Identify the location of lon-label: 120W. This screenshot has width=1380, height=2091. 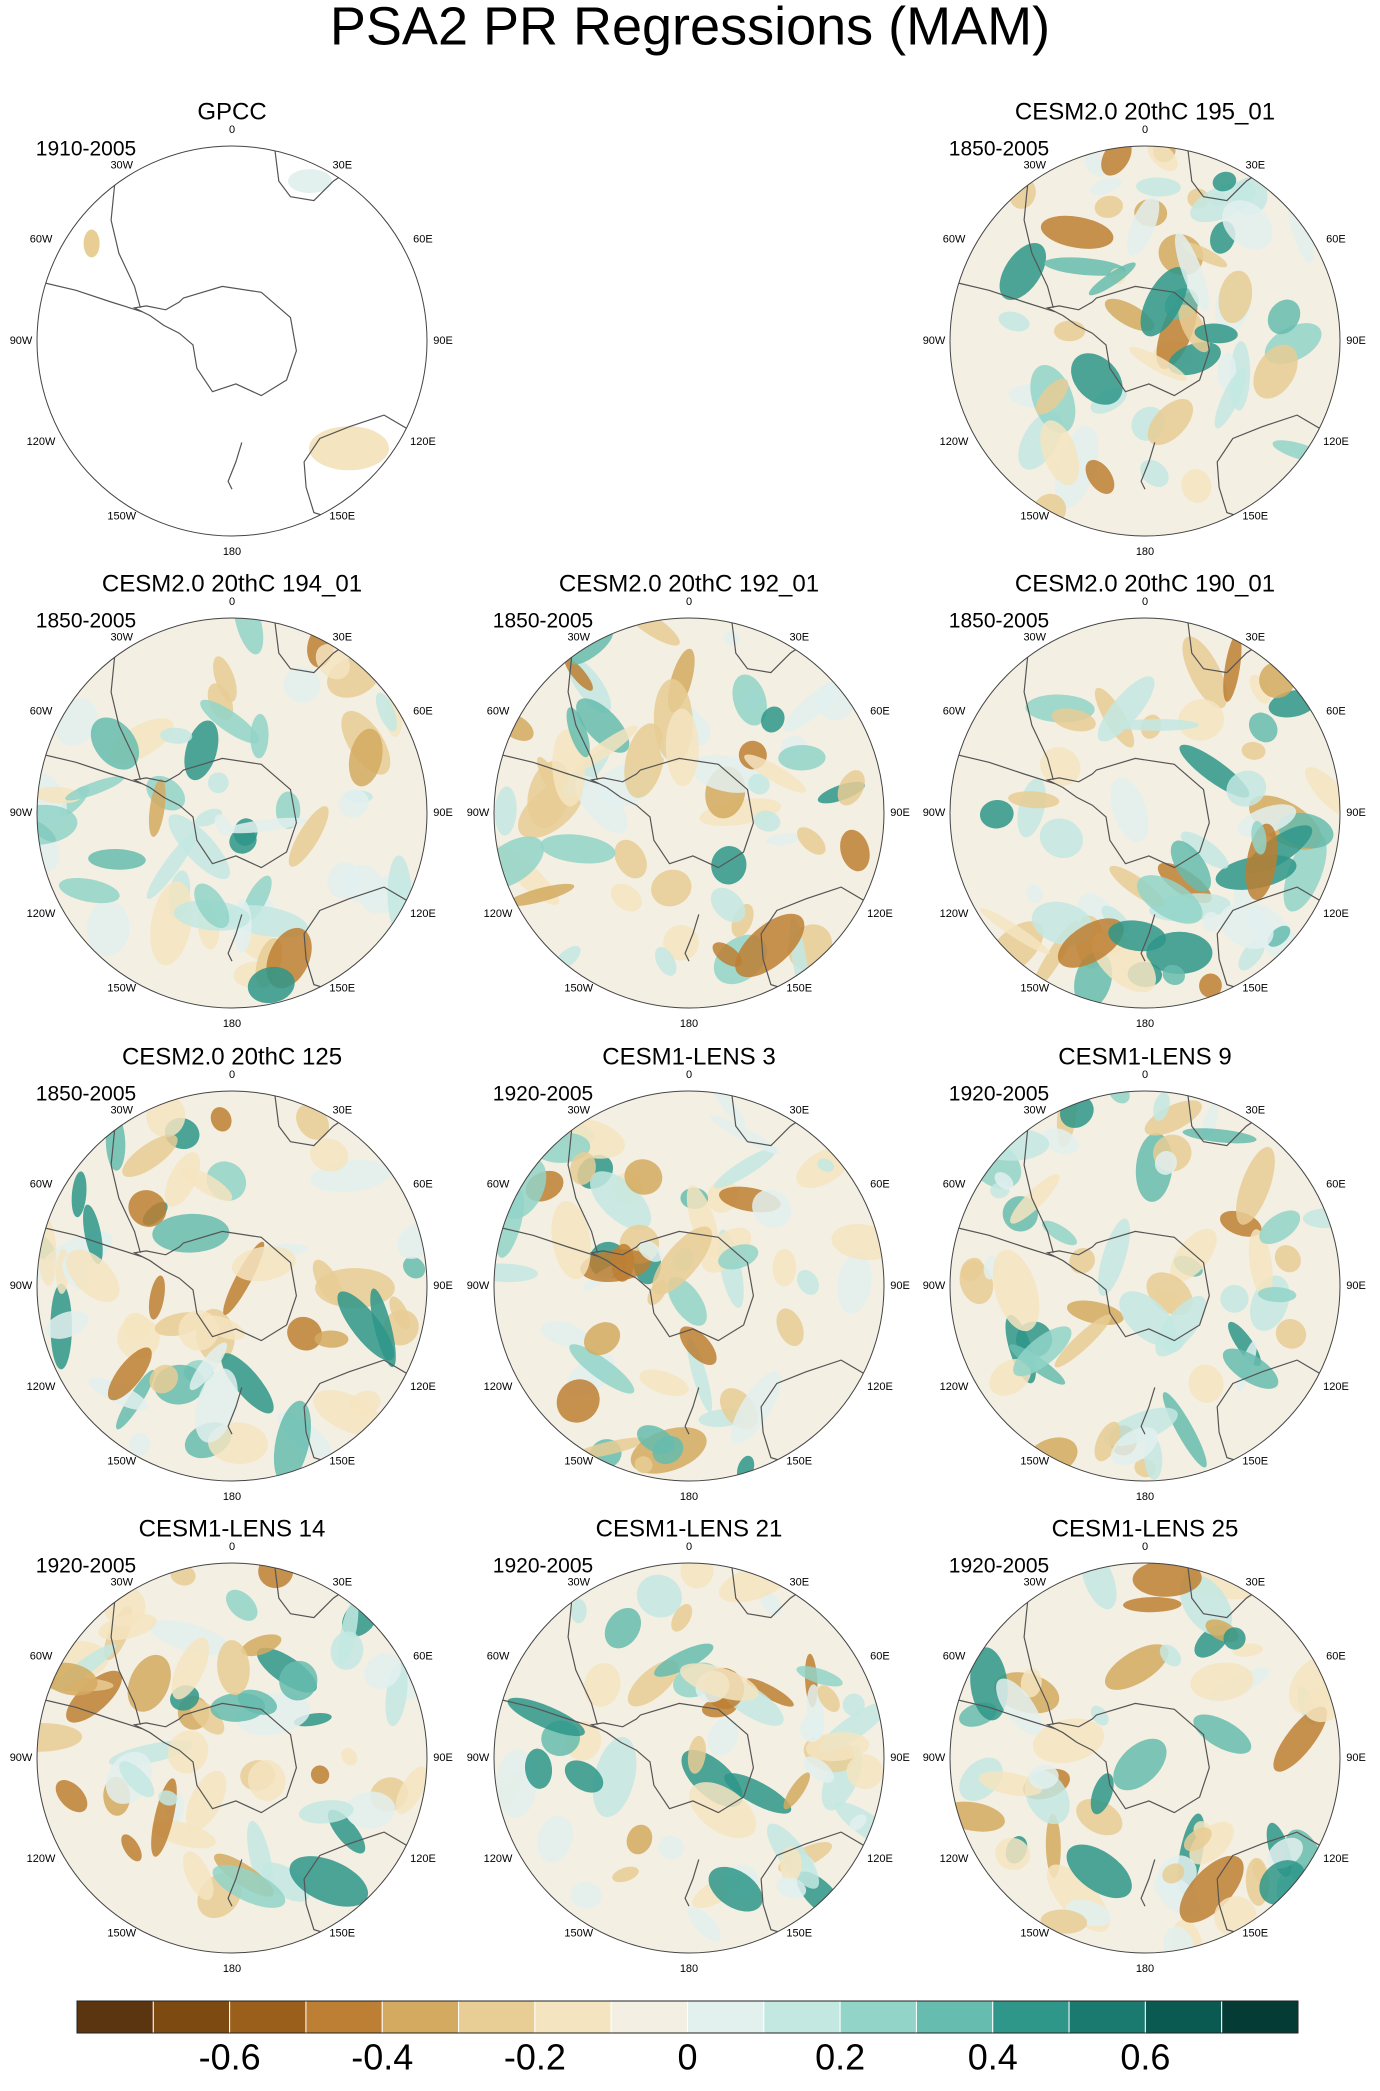
(41, 442).